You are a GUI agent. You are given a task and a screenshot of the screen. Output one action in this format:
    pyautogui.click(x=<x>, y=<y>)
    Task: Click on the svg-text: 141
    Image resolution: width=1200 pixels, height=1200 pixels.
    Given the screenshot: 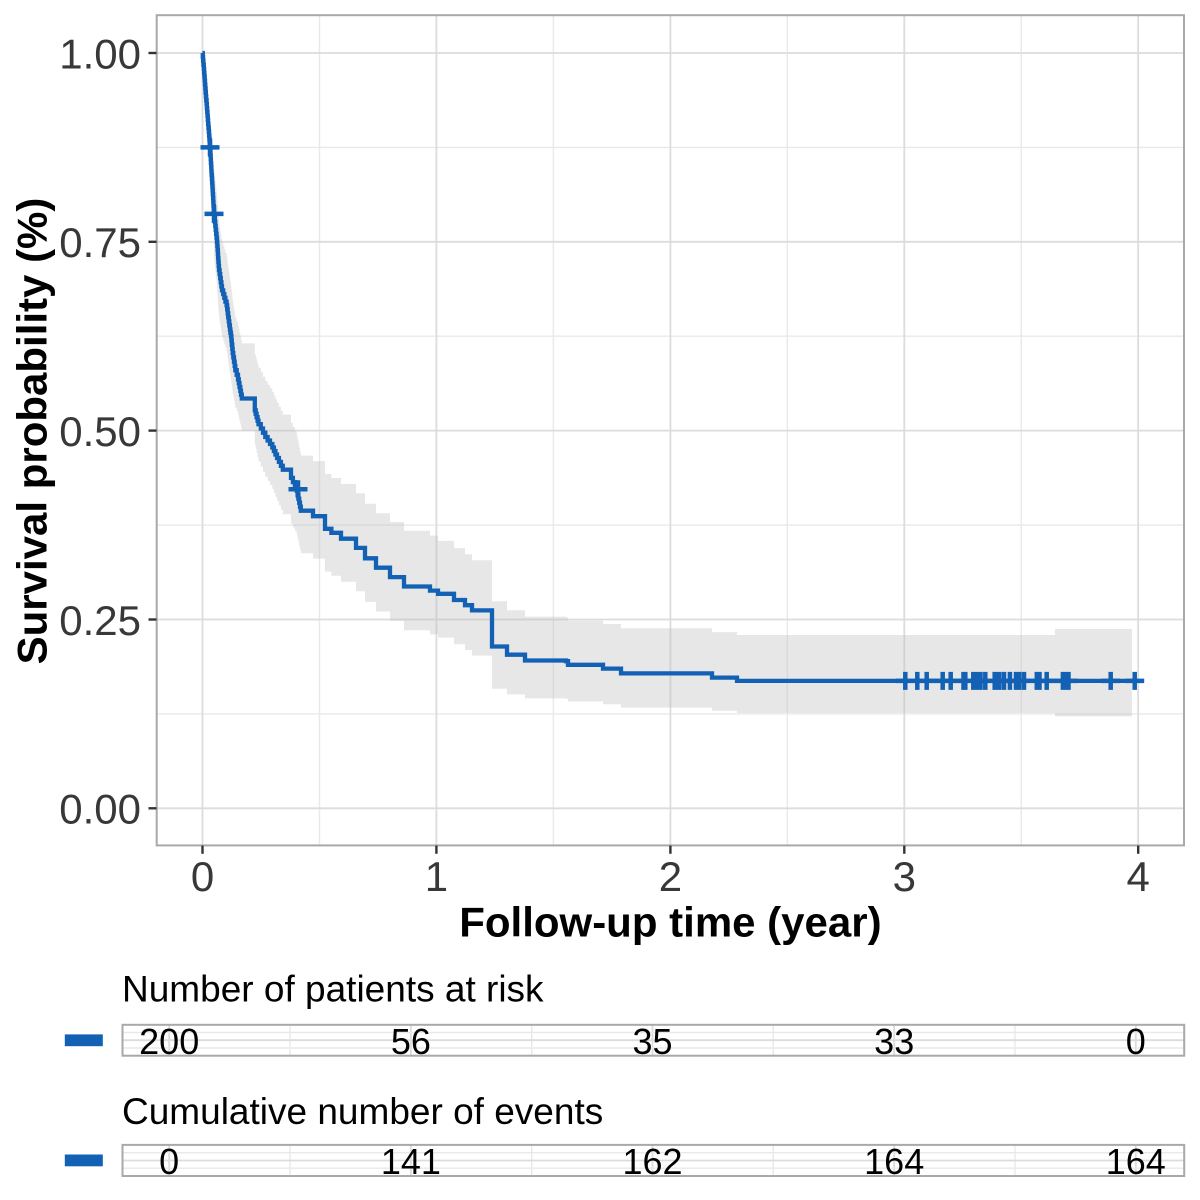 What is the action you would take?
    pyautogui.click(x=411, y=1161)
    